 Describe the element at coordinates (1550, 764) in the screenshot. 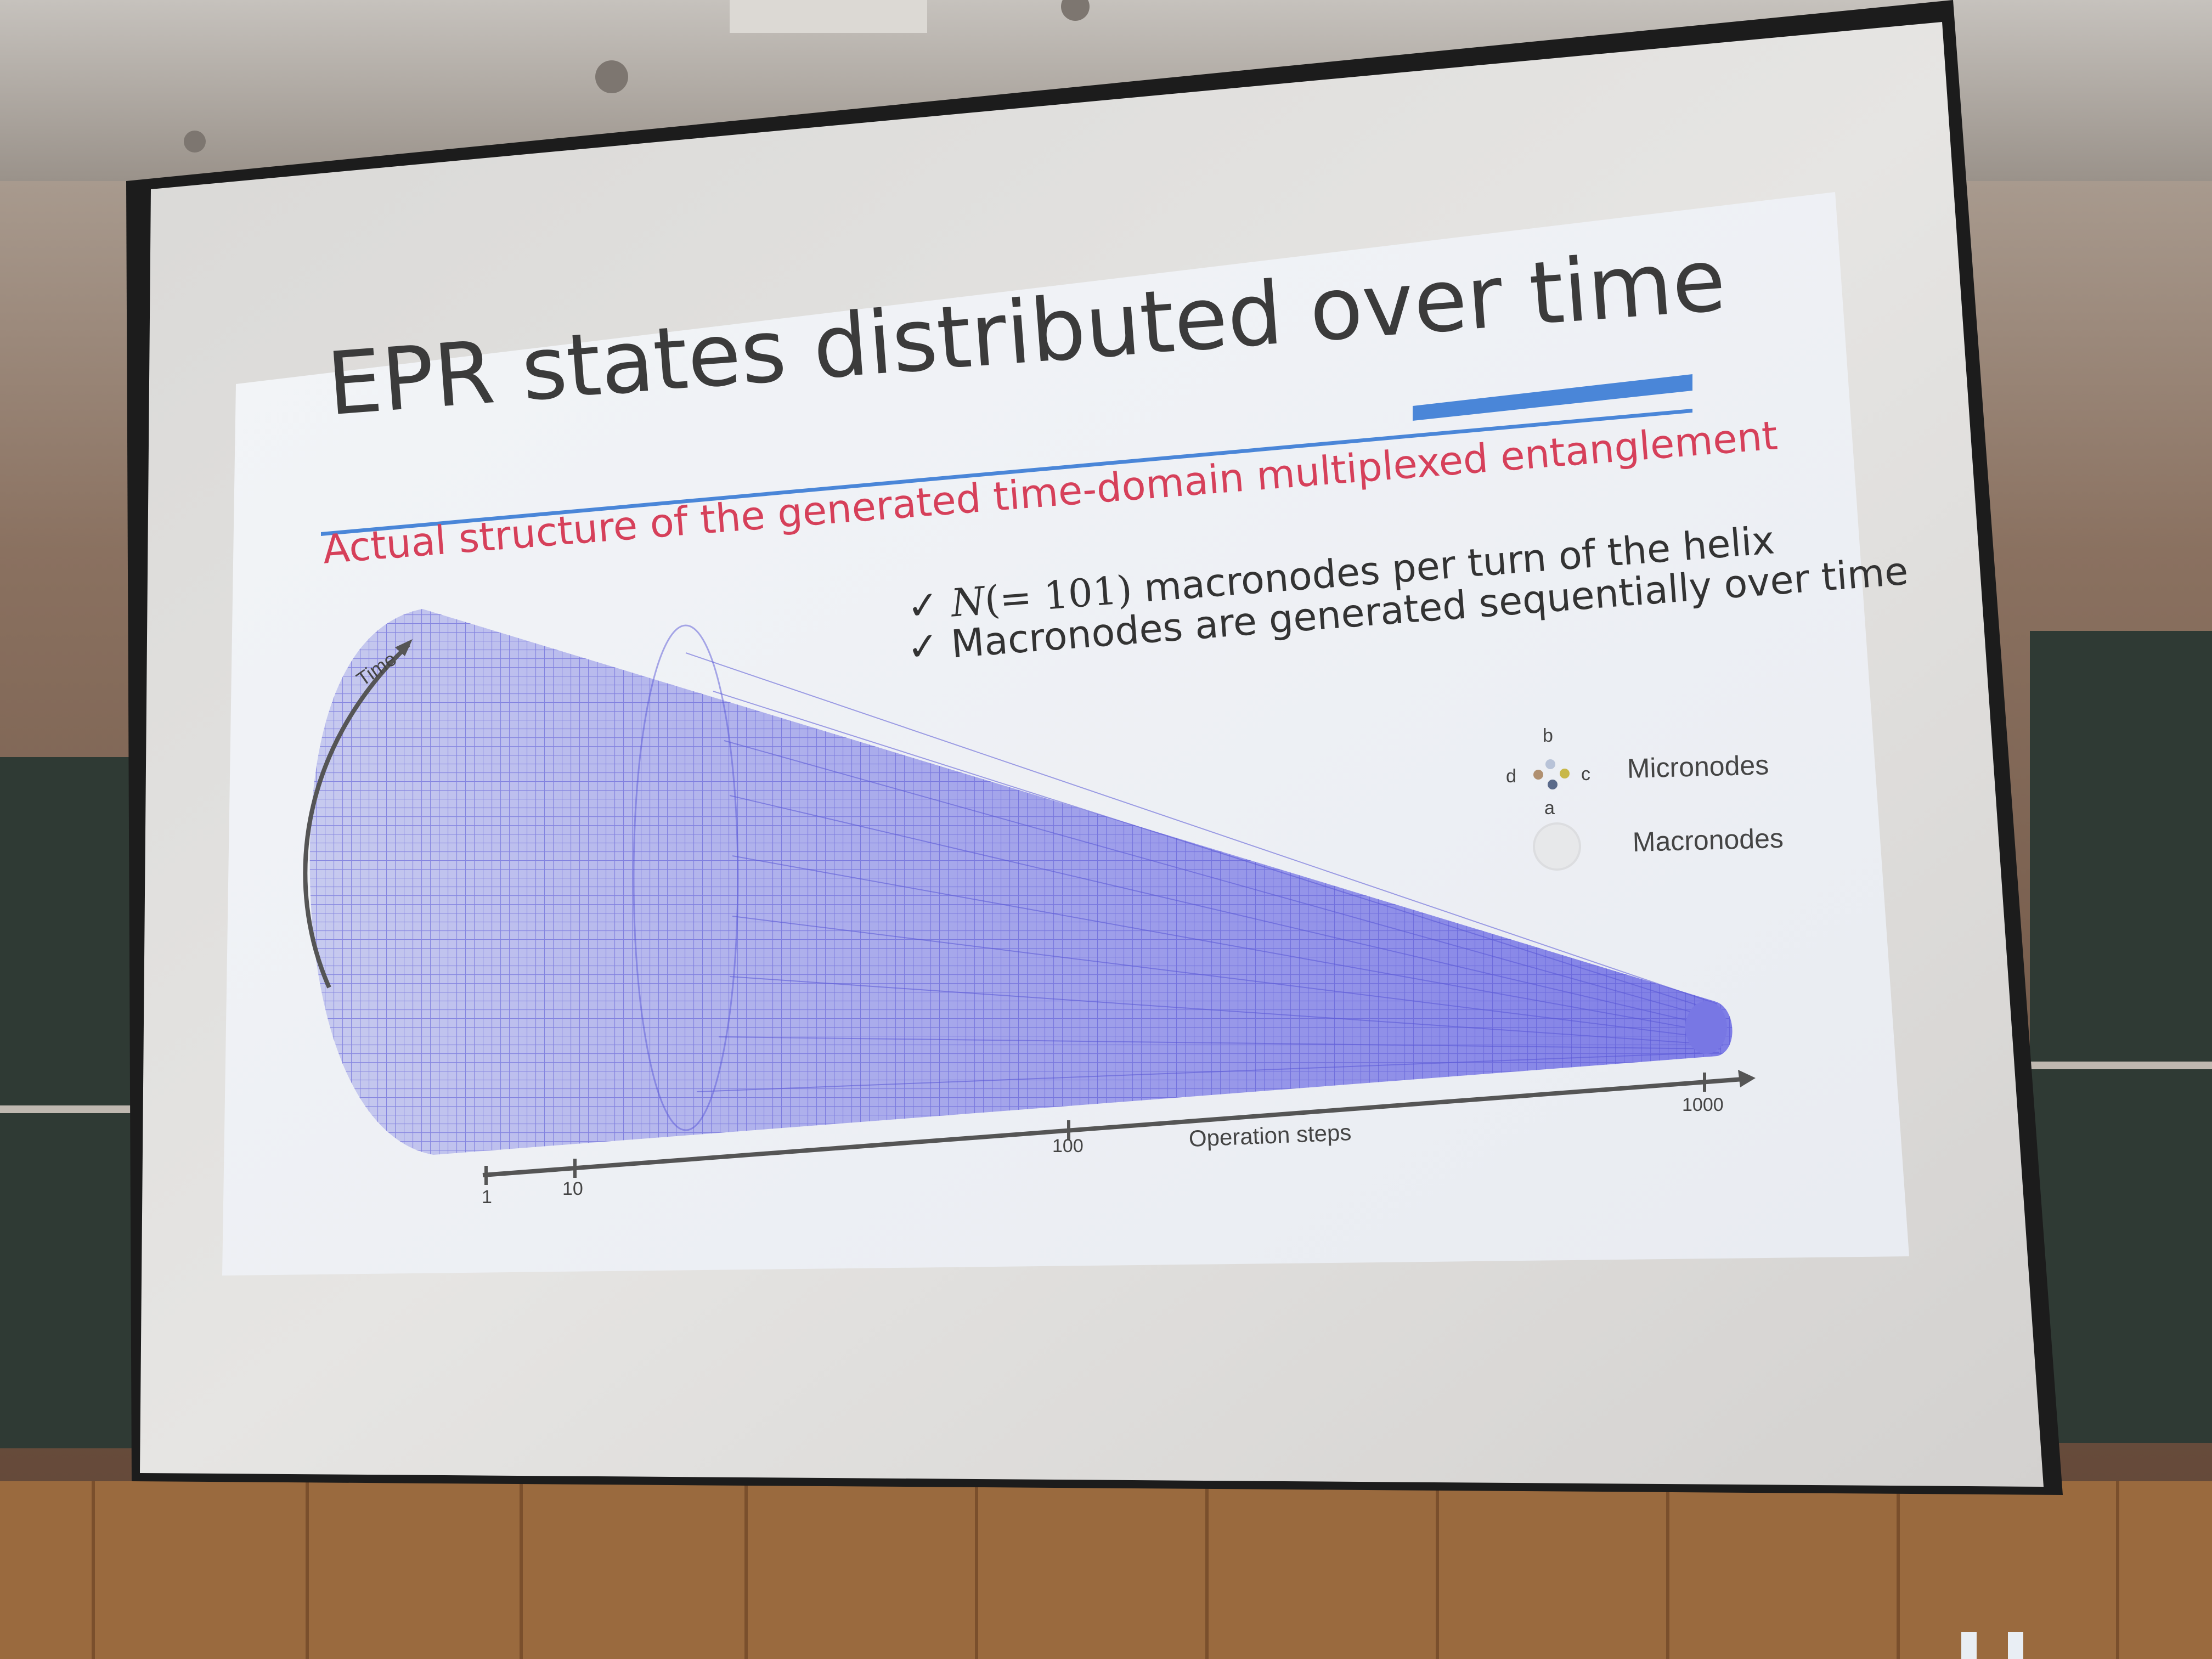

I see `micronode-b-dot` at that location.